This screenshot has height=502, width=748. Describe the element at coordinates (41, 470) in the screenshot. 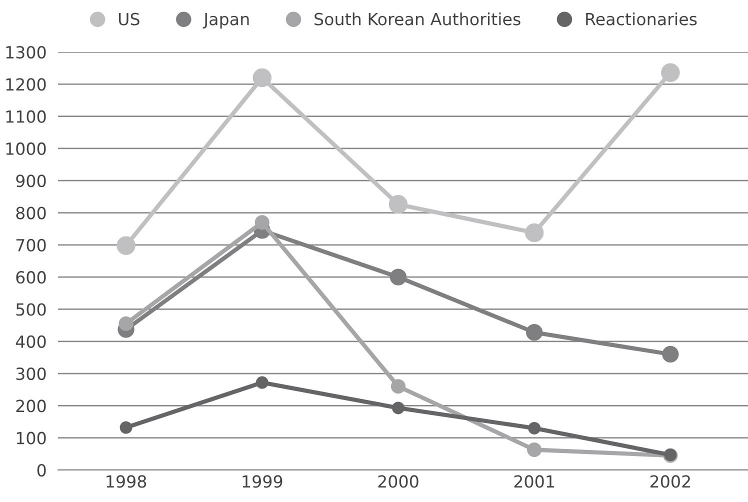

I see `y-tick-label: 0` at that location.